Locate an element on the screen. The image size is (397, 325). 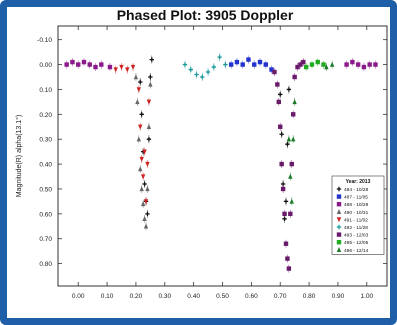
x-tick-label: 0.50 is located at coordinates (222, 296).